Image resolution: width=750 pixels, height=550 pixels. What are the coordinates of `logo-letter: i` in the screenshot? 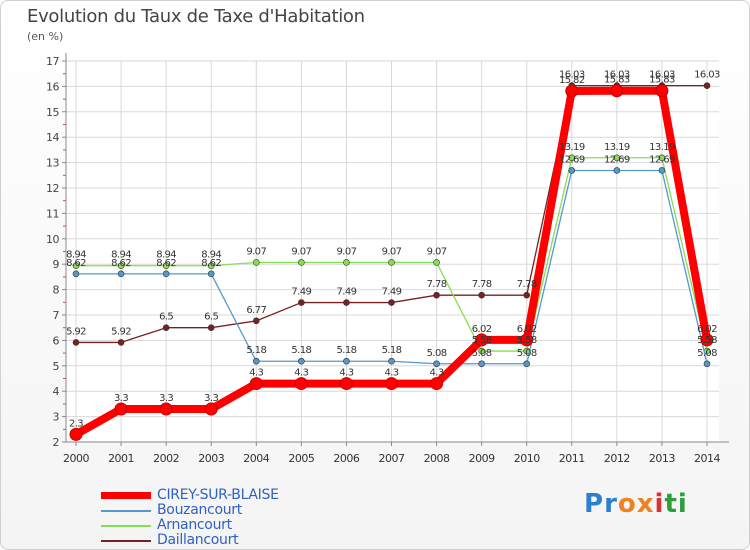 It's located at (659, 504).